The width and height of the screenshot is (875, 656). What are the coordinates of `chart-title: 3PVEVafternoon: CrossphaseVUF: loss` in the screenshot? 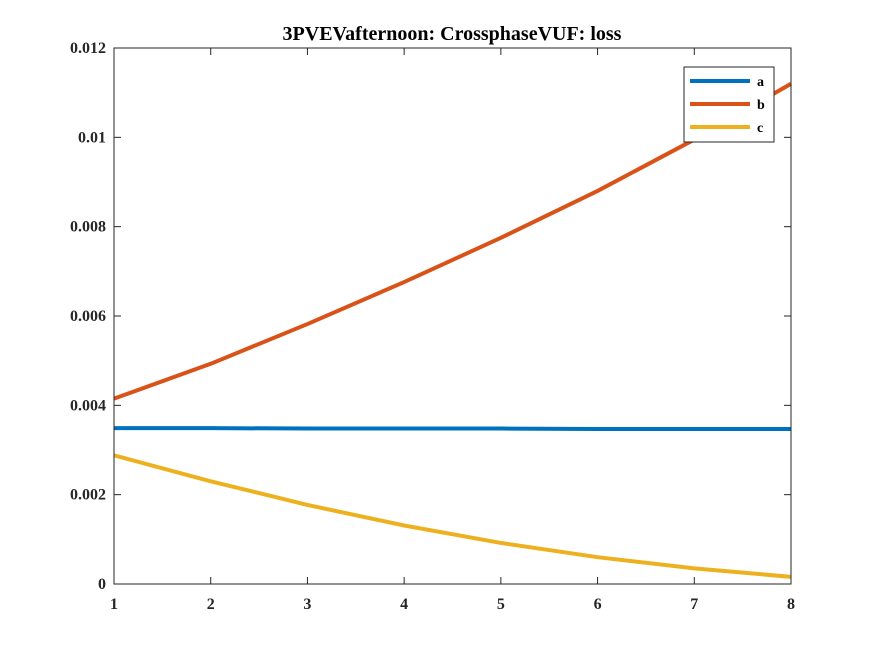 It's located at (452, 34).